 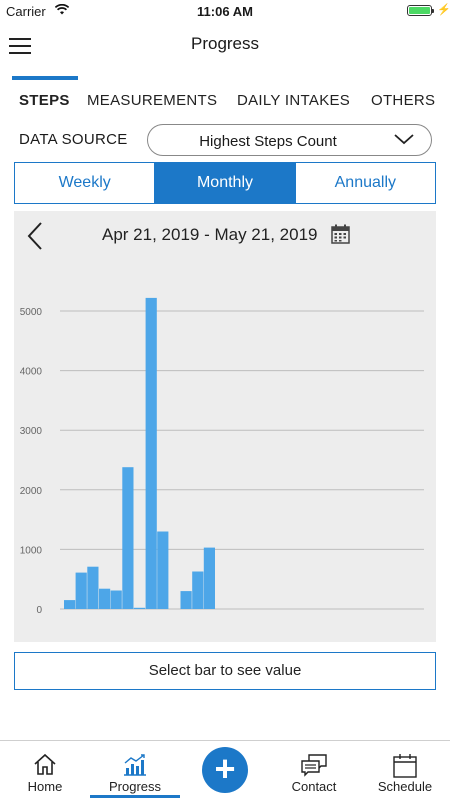 What do you see at coordinates (443, 10) in the screenshot?
I see `charging-icon: ⚡` at bounding box center [443, 10].